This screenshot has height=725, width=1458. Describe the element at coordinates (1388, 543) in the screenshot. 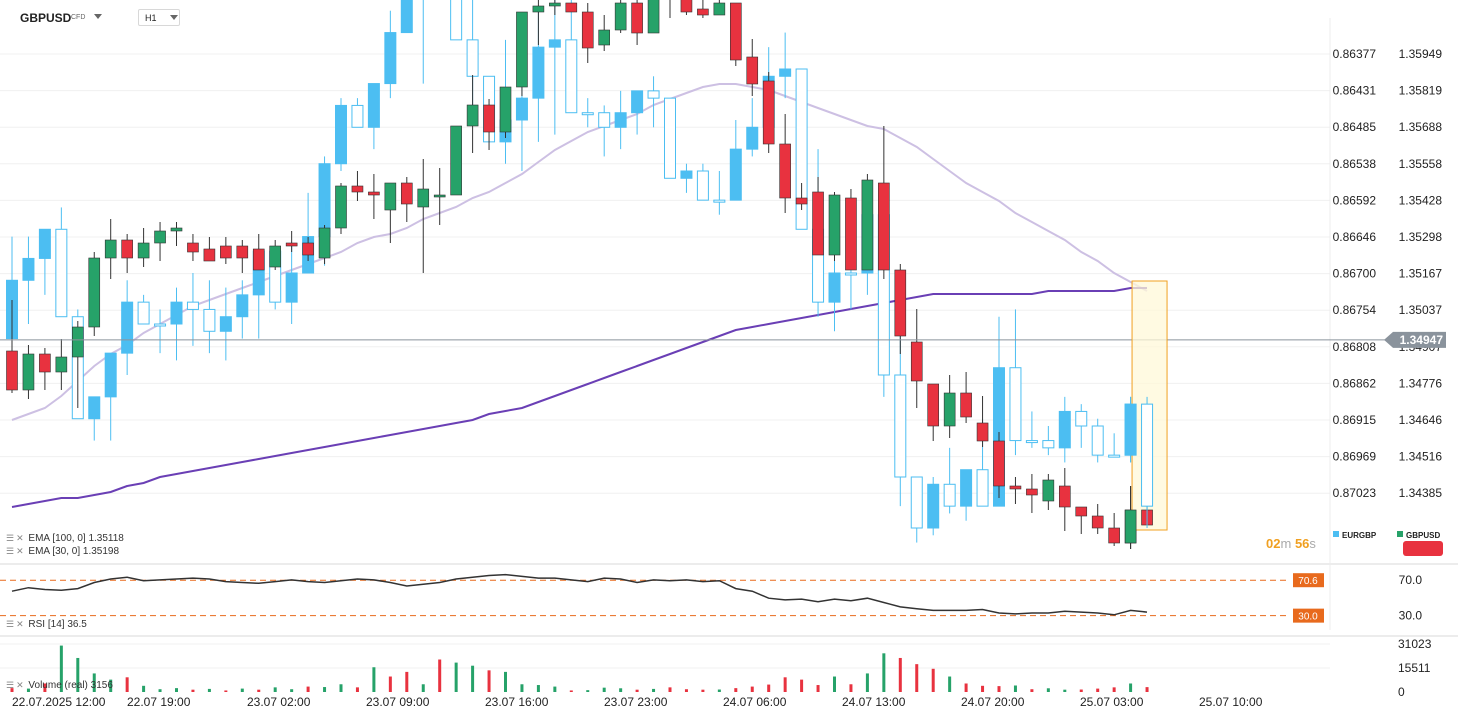

I see `legend: EURGBP GBPUSD` at that location.